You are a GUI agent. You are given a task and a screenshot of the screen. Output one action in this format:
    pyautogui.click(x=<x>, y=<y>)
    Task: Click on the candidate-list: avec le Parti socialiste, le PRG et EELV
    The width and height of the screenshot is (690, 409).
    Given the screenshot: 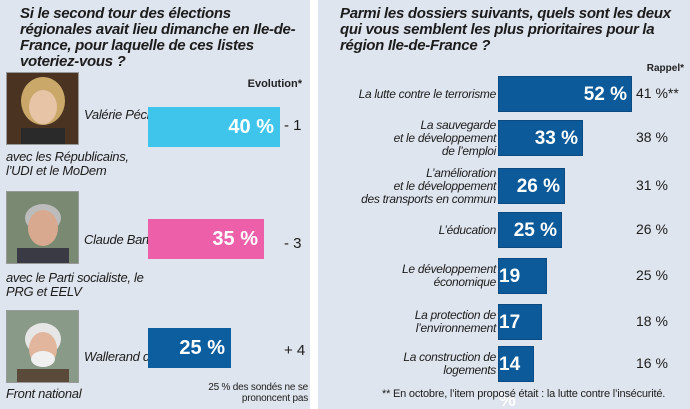 What is the action you would take?
    pyautogui.click(x=75, y=284)
    